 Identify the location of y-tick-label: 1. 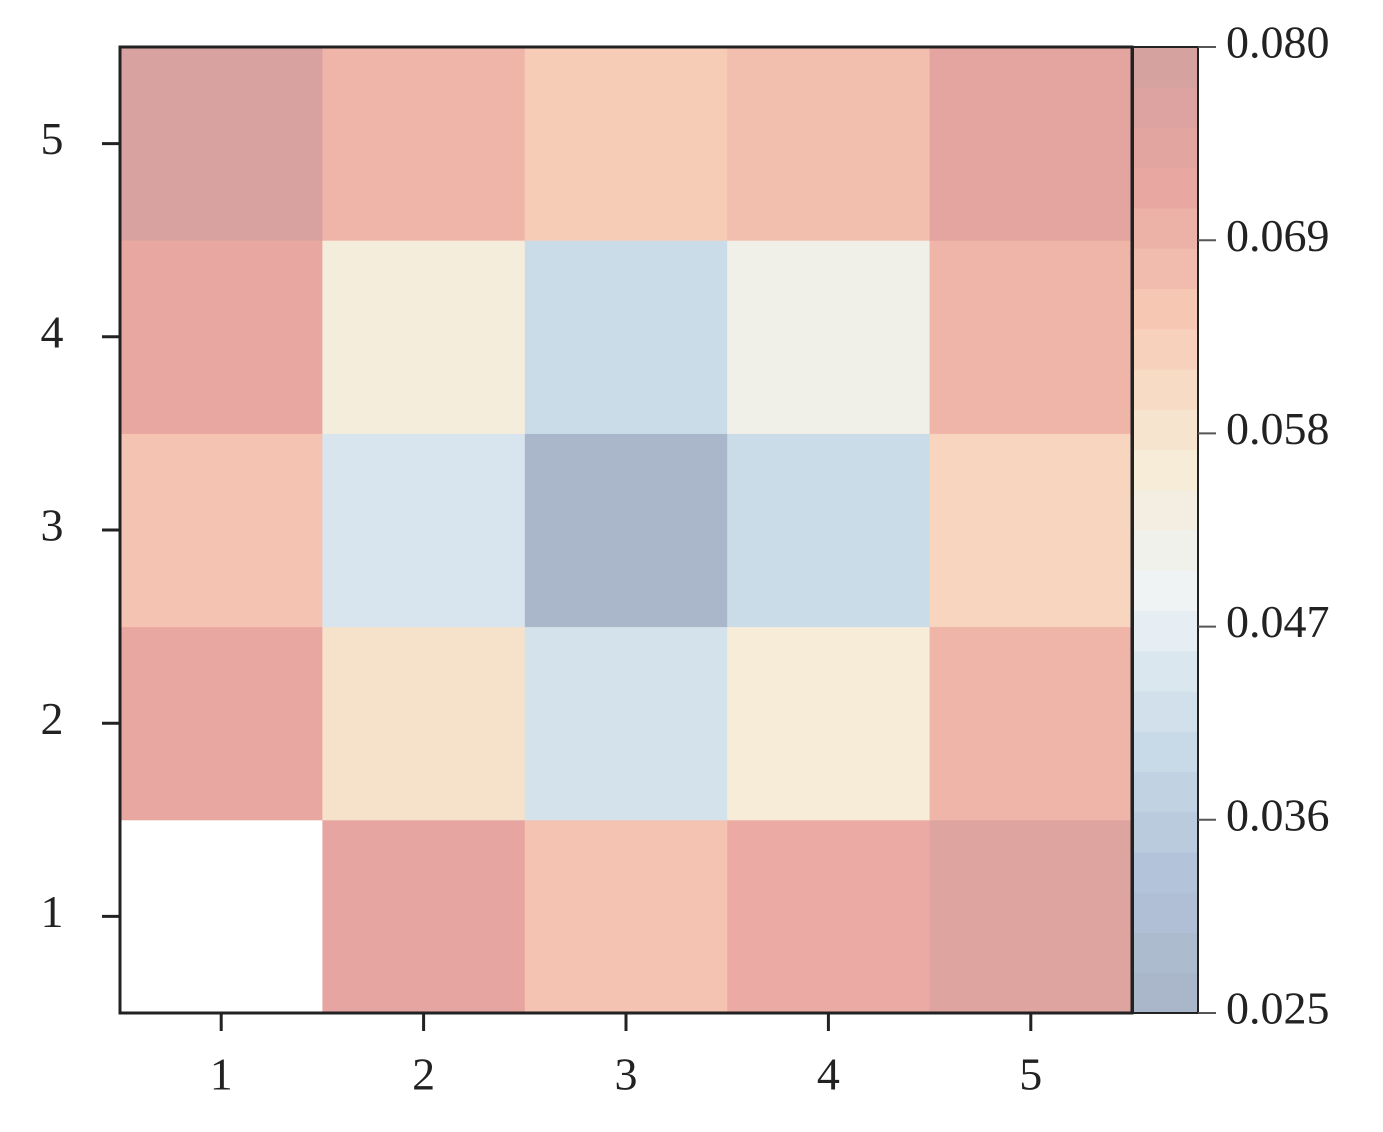
(52, 911).